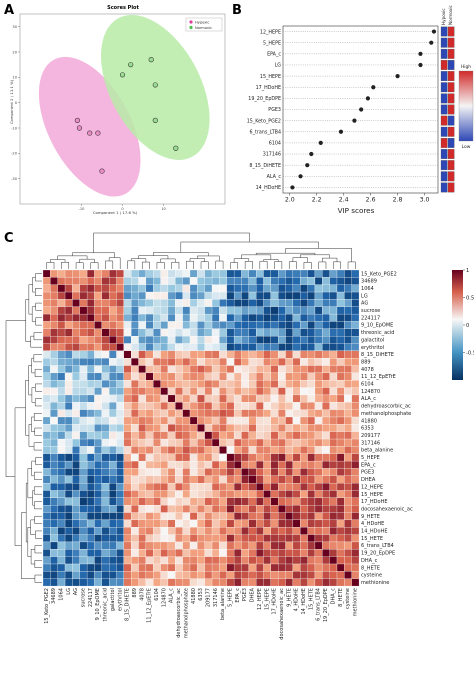  What do you see at coordinates (275, 601) in the screenshot?
I see `heatmap-column-label: 17_HDoHE` at bounding box center [275, 601].